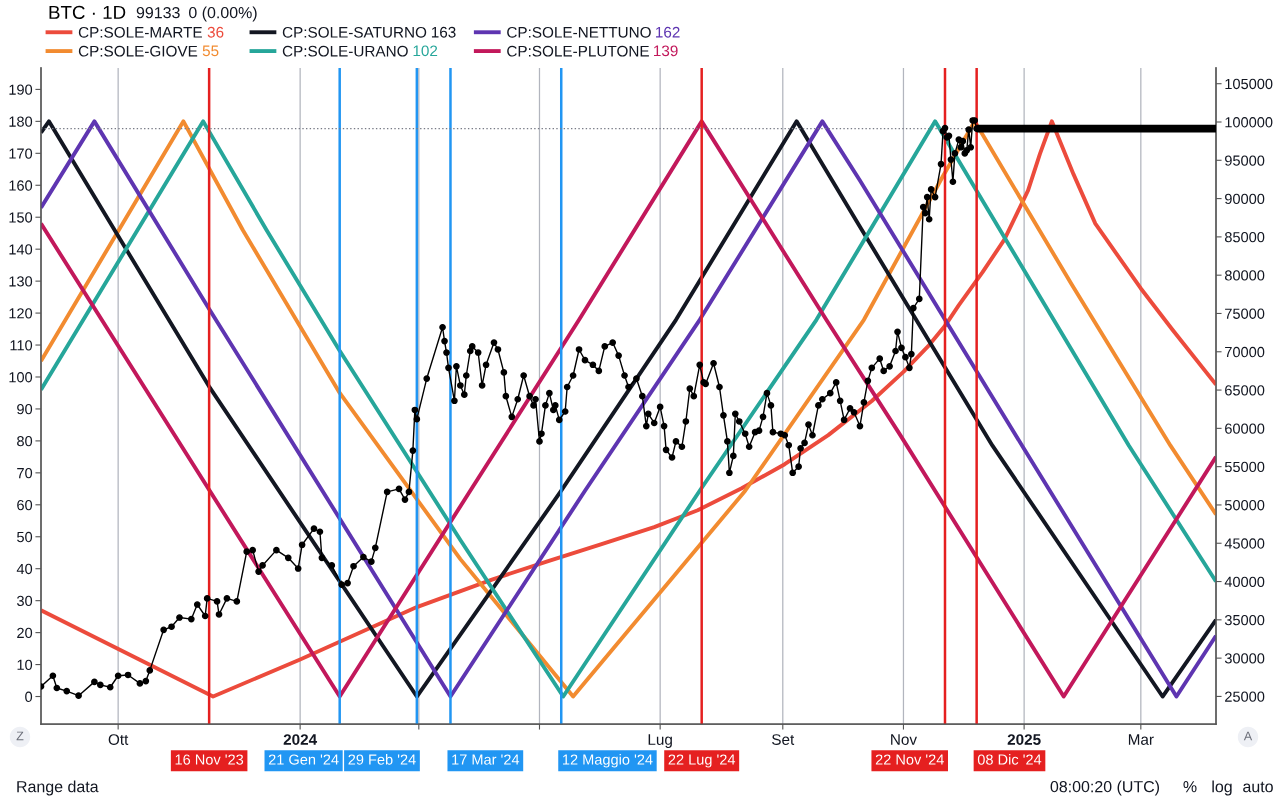 The image size is (1280, 800). Describe the element at coordinates (1105, 788) in the screenshot. I see `text: 08:00:20 (UTC)` at that location.